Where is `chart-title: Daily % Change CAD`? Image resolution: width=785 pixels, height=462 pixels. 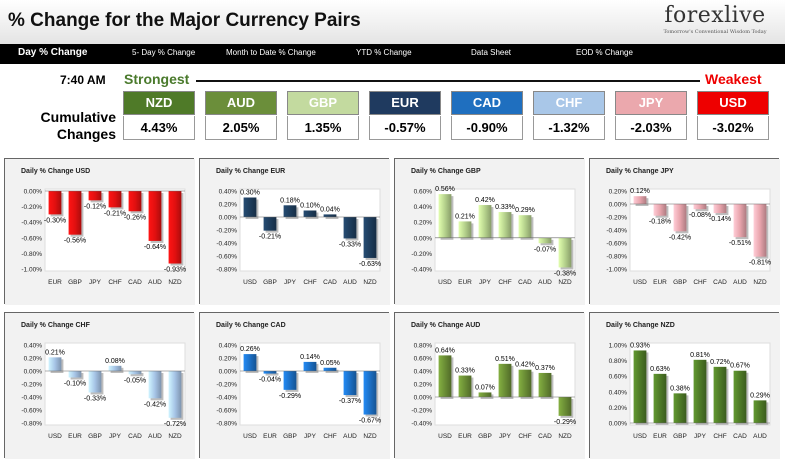
chart-title: Daily % Change CAD is located at coordinates (251, 325).